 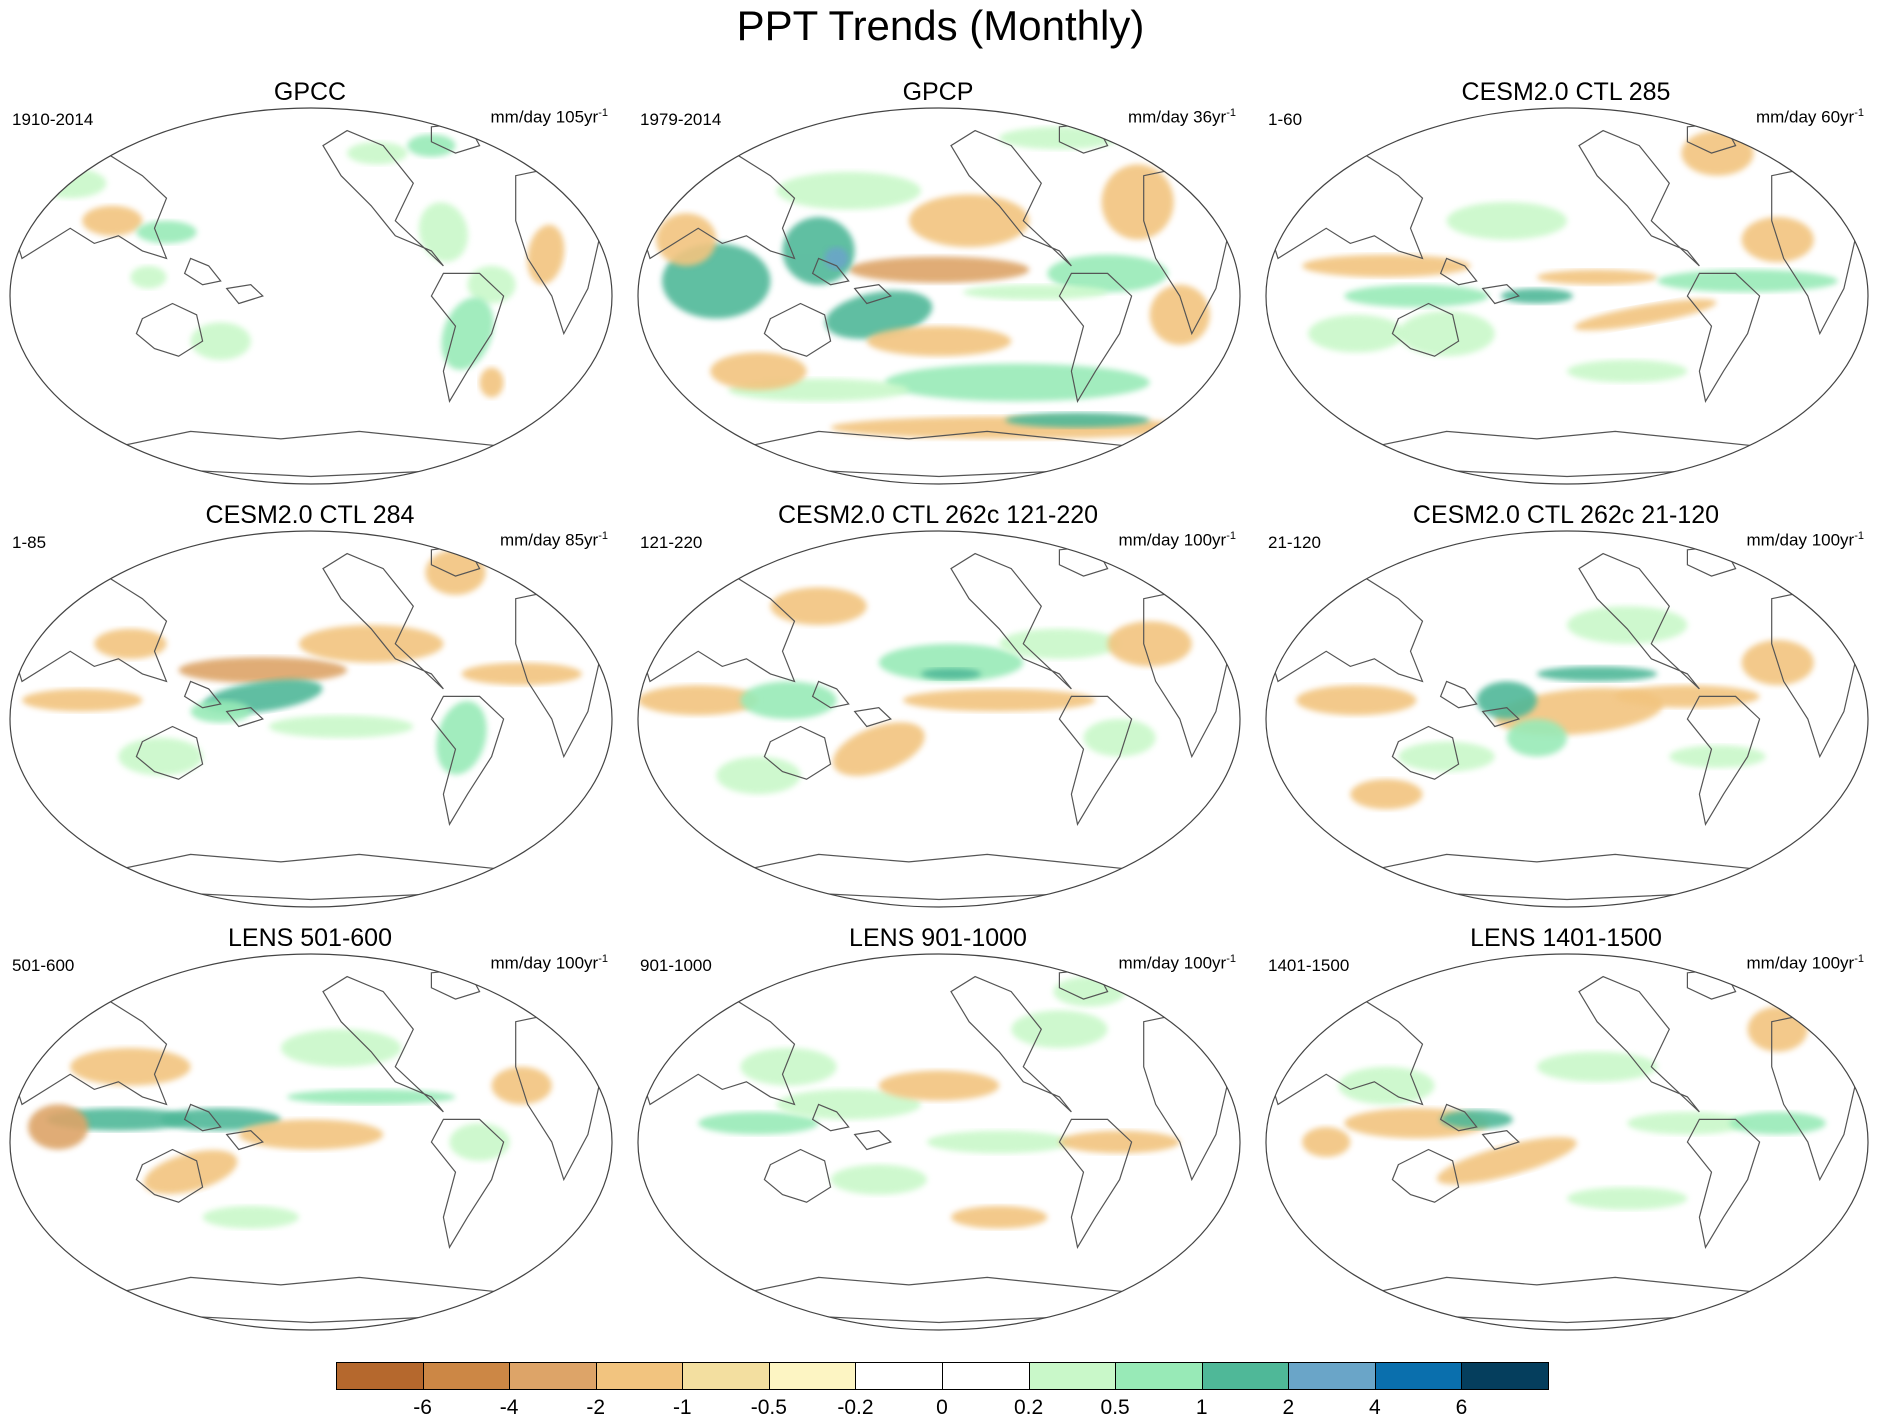 I want to click on panel-title: CESM2.0 CTL 262c 121-220, so click(x=938, y=515).